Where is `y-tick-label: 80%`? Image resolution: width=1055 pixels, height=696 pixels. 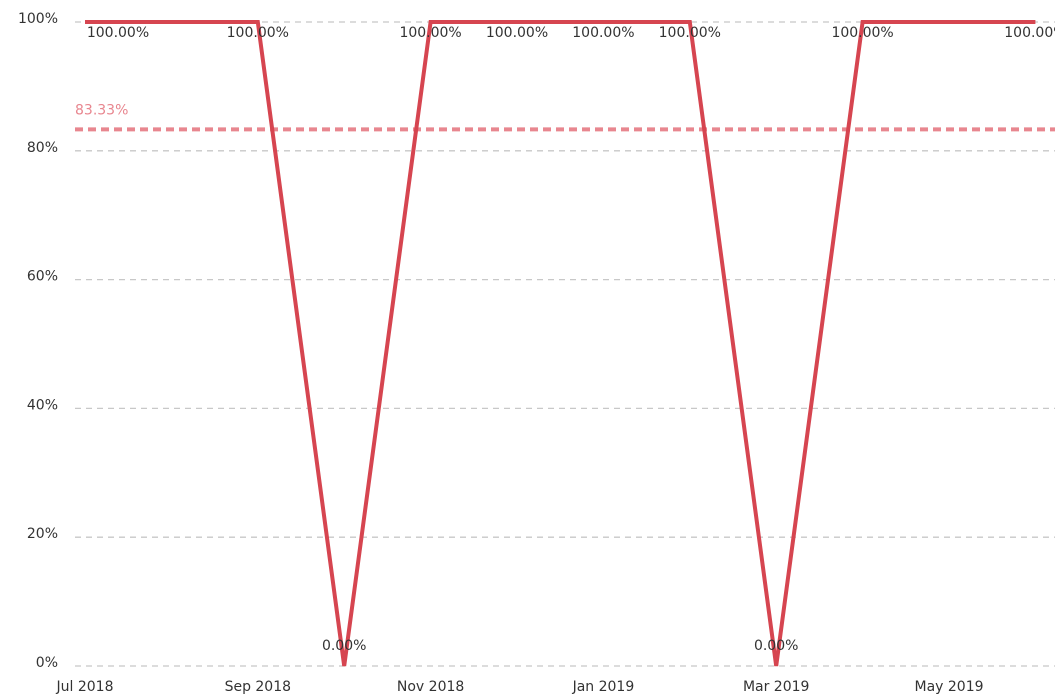
y-tick-label: 80% is located at coordinates (42, 148).